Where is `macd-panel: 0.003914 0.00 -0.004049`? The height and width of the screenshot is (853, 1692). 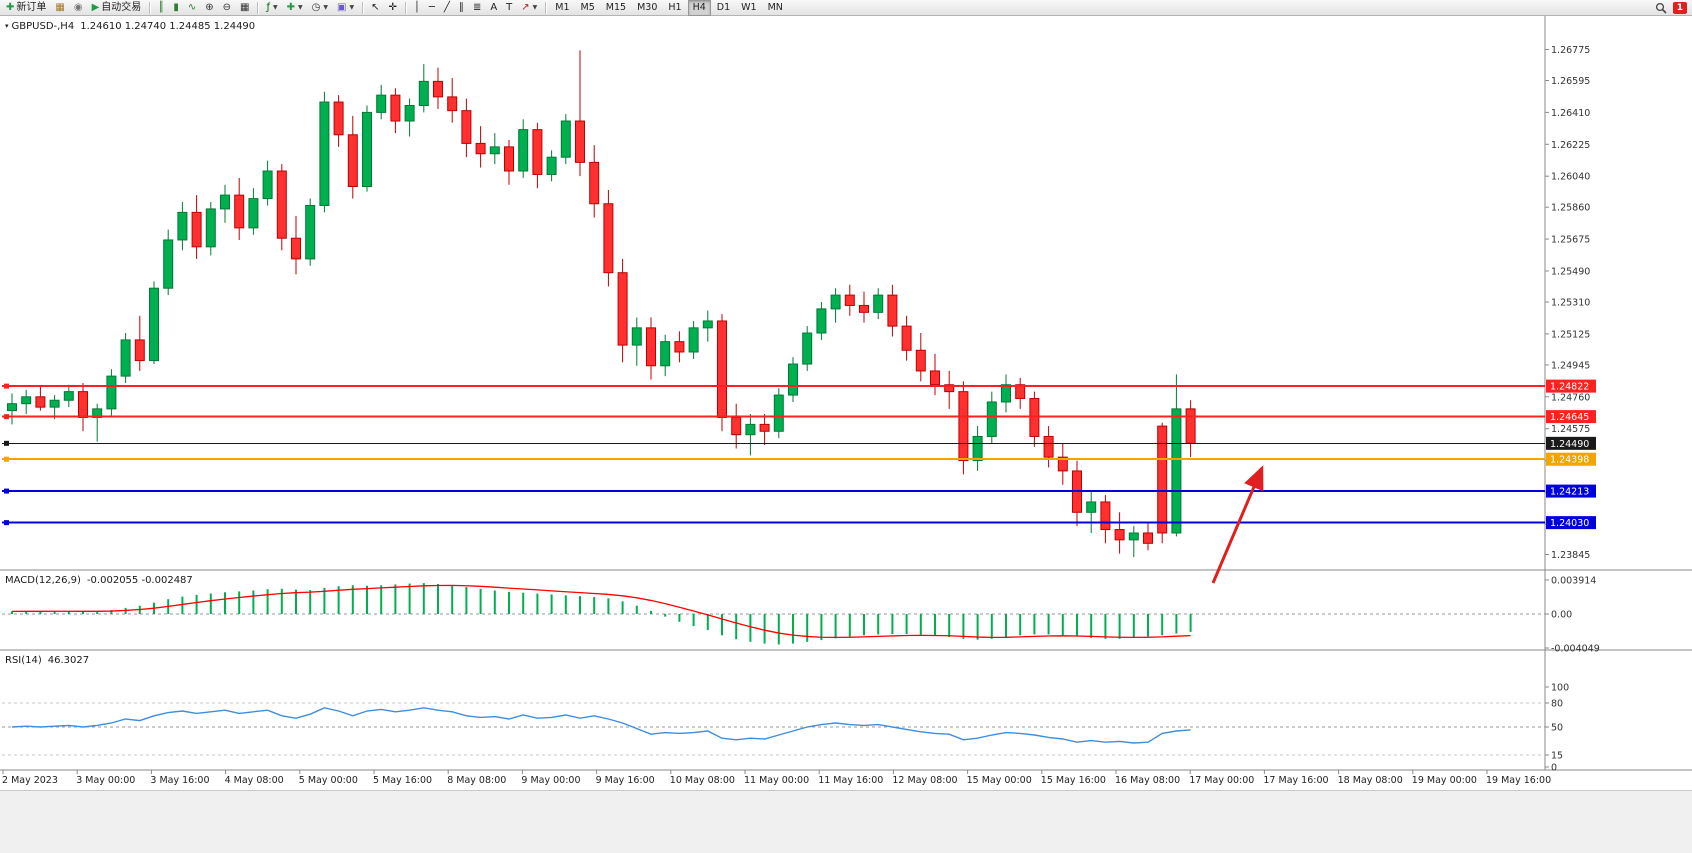
macd-panel: 0.003914 0.00 -0.004049 is located at coordinates (801, 615).